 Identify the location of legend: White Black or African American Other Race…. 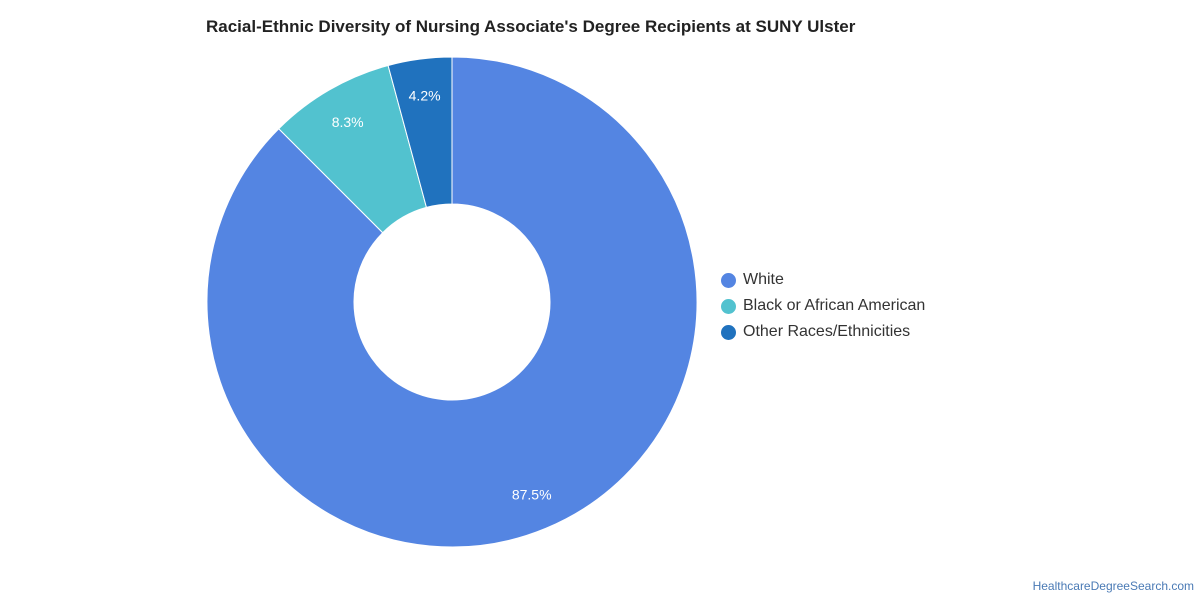
(823, 306).